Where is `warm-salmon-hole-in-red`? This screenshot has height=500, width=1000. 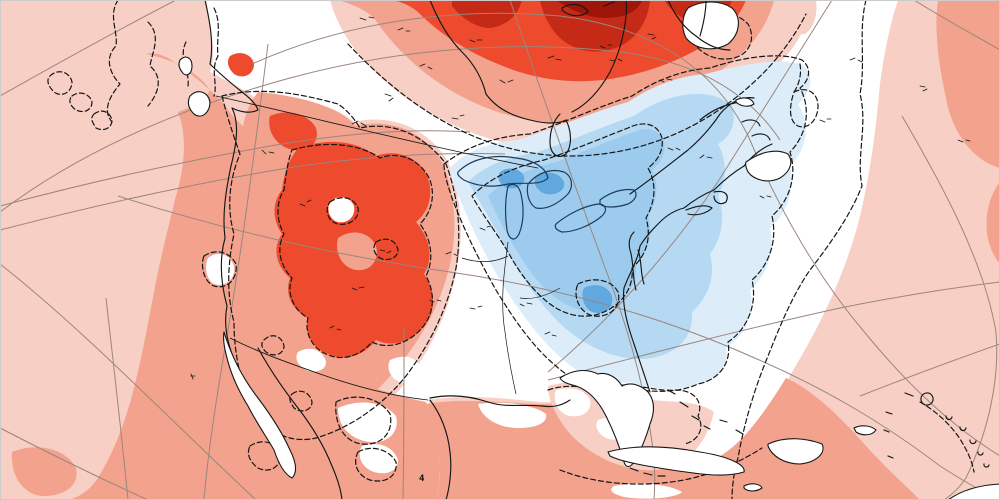 warm-salmon-hole-in-red is located at coordinates (356, 251).